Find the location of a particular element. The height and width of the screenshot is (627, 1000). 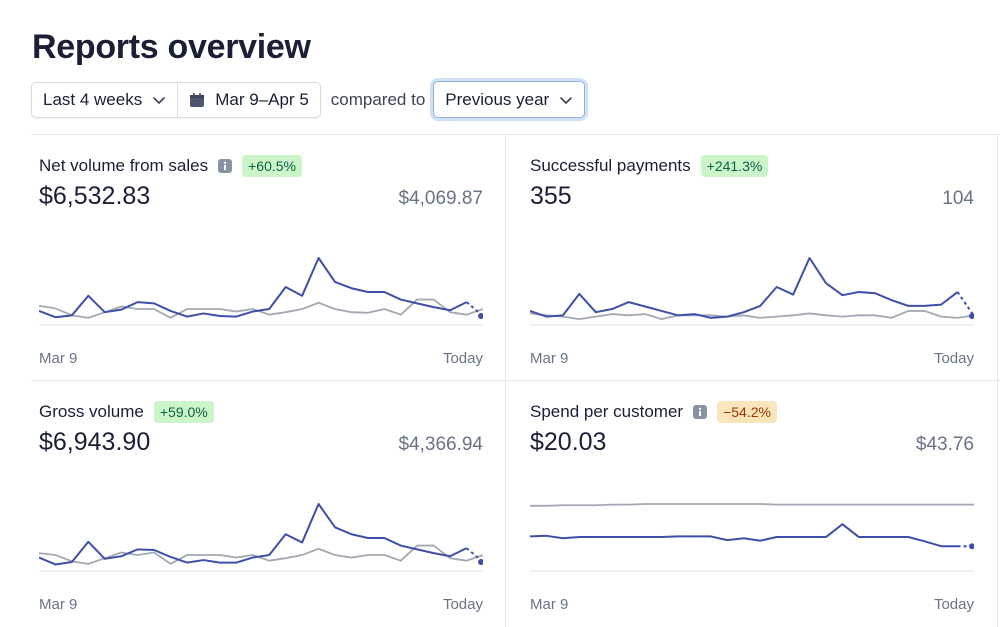

change-badge: +241.3% is located at coordinates (734, 166).